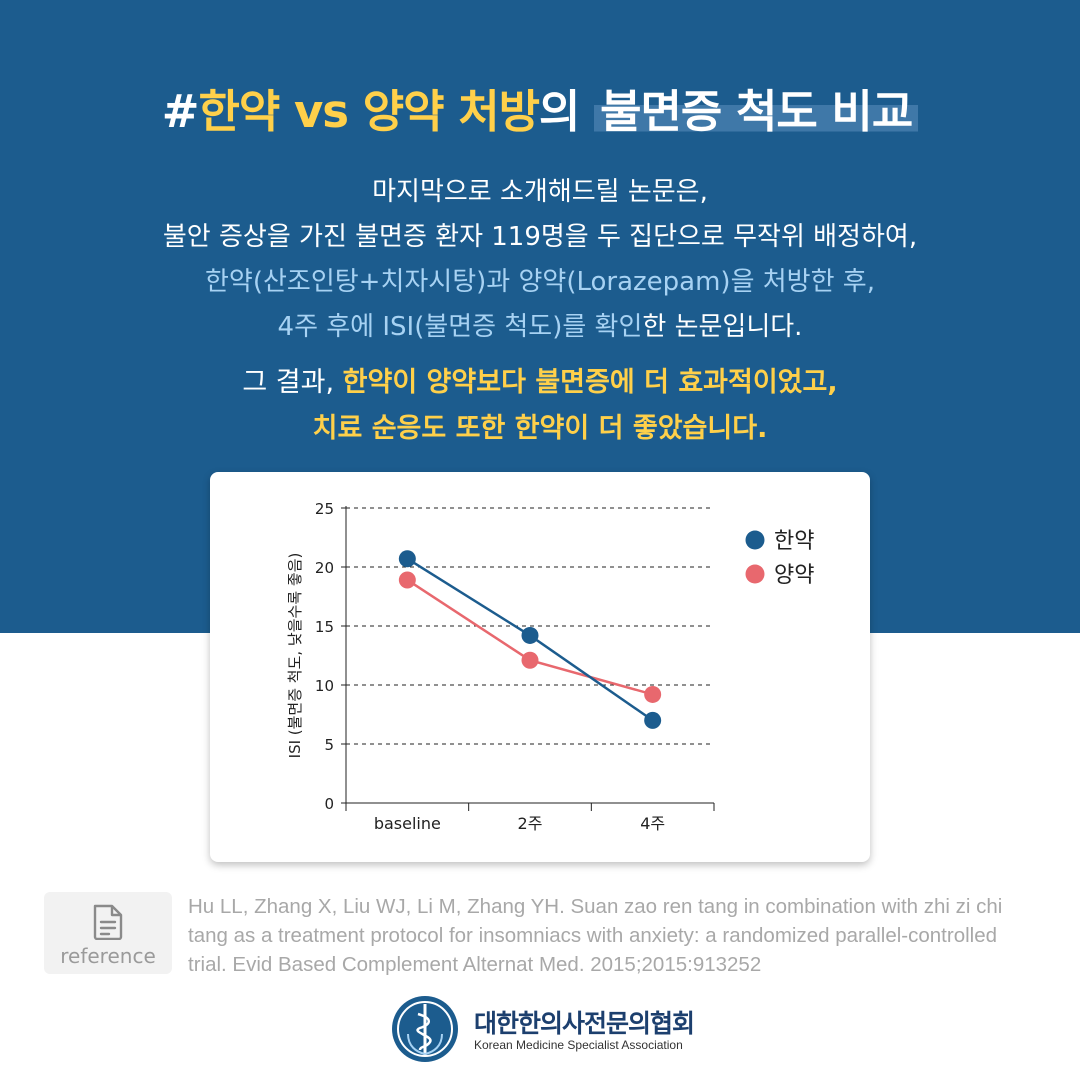 This screenshot has height=1080, width=1080. Describe the element at coordinates (425, 1029) in the screenshot. I see `association-logo-icon` at that location.